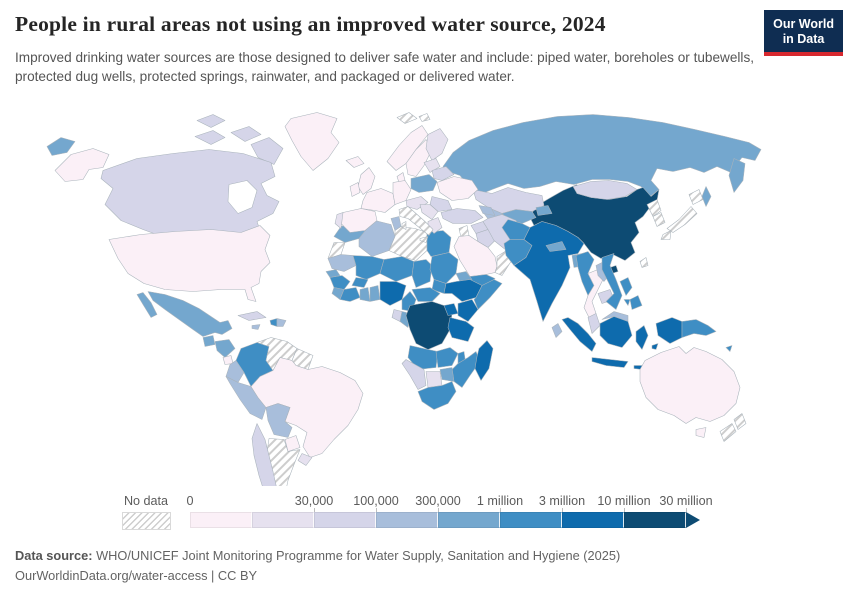  Describe the element at coordinates (426, 294) in the screenshot. I see `country-central-african-republic` at that location.